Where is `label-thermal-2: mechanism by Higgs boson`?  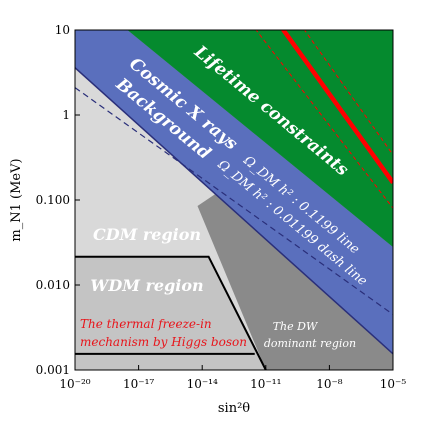
label-thermal-2: mechanism by Higgs boson is located at coordinates (163, 342).